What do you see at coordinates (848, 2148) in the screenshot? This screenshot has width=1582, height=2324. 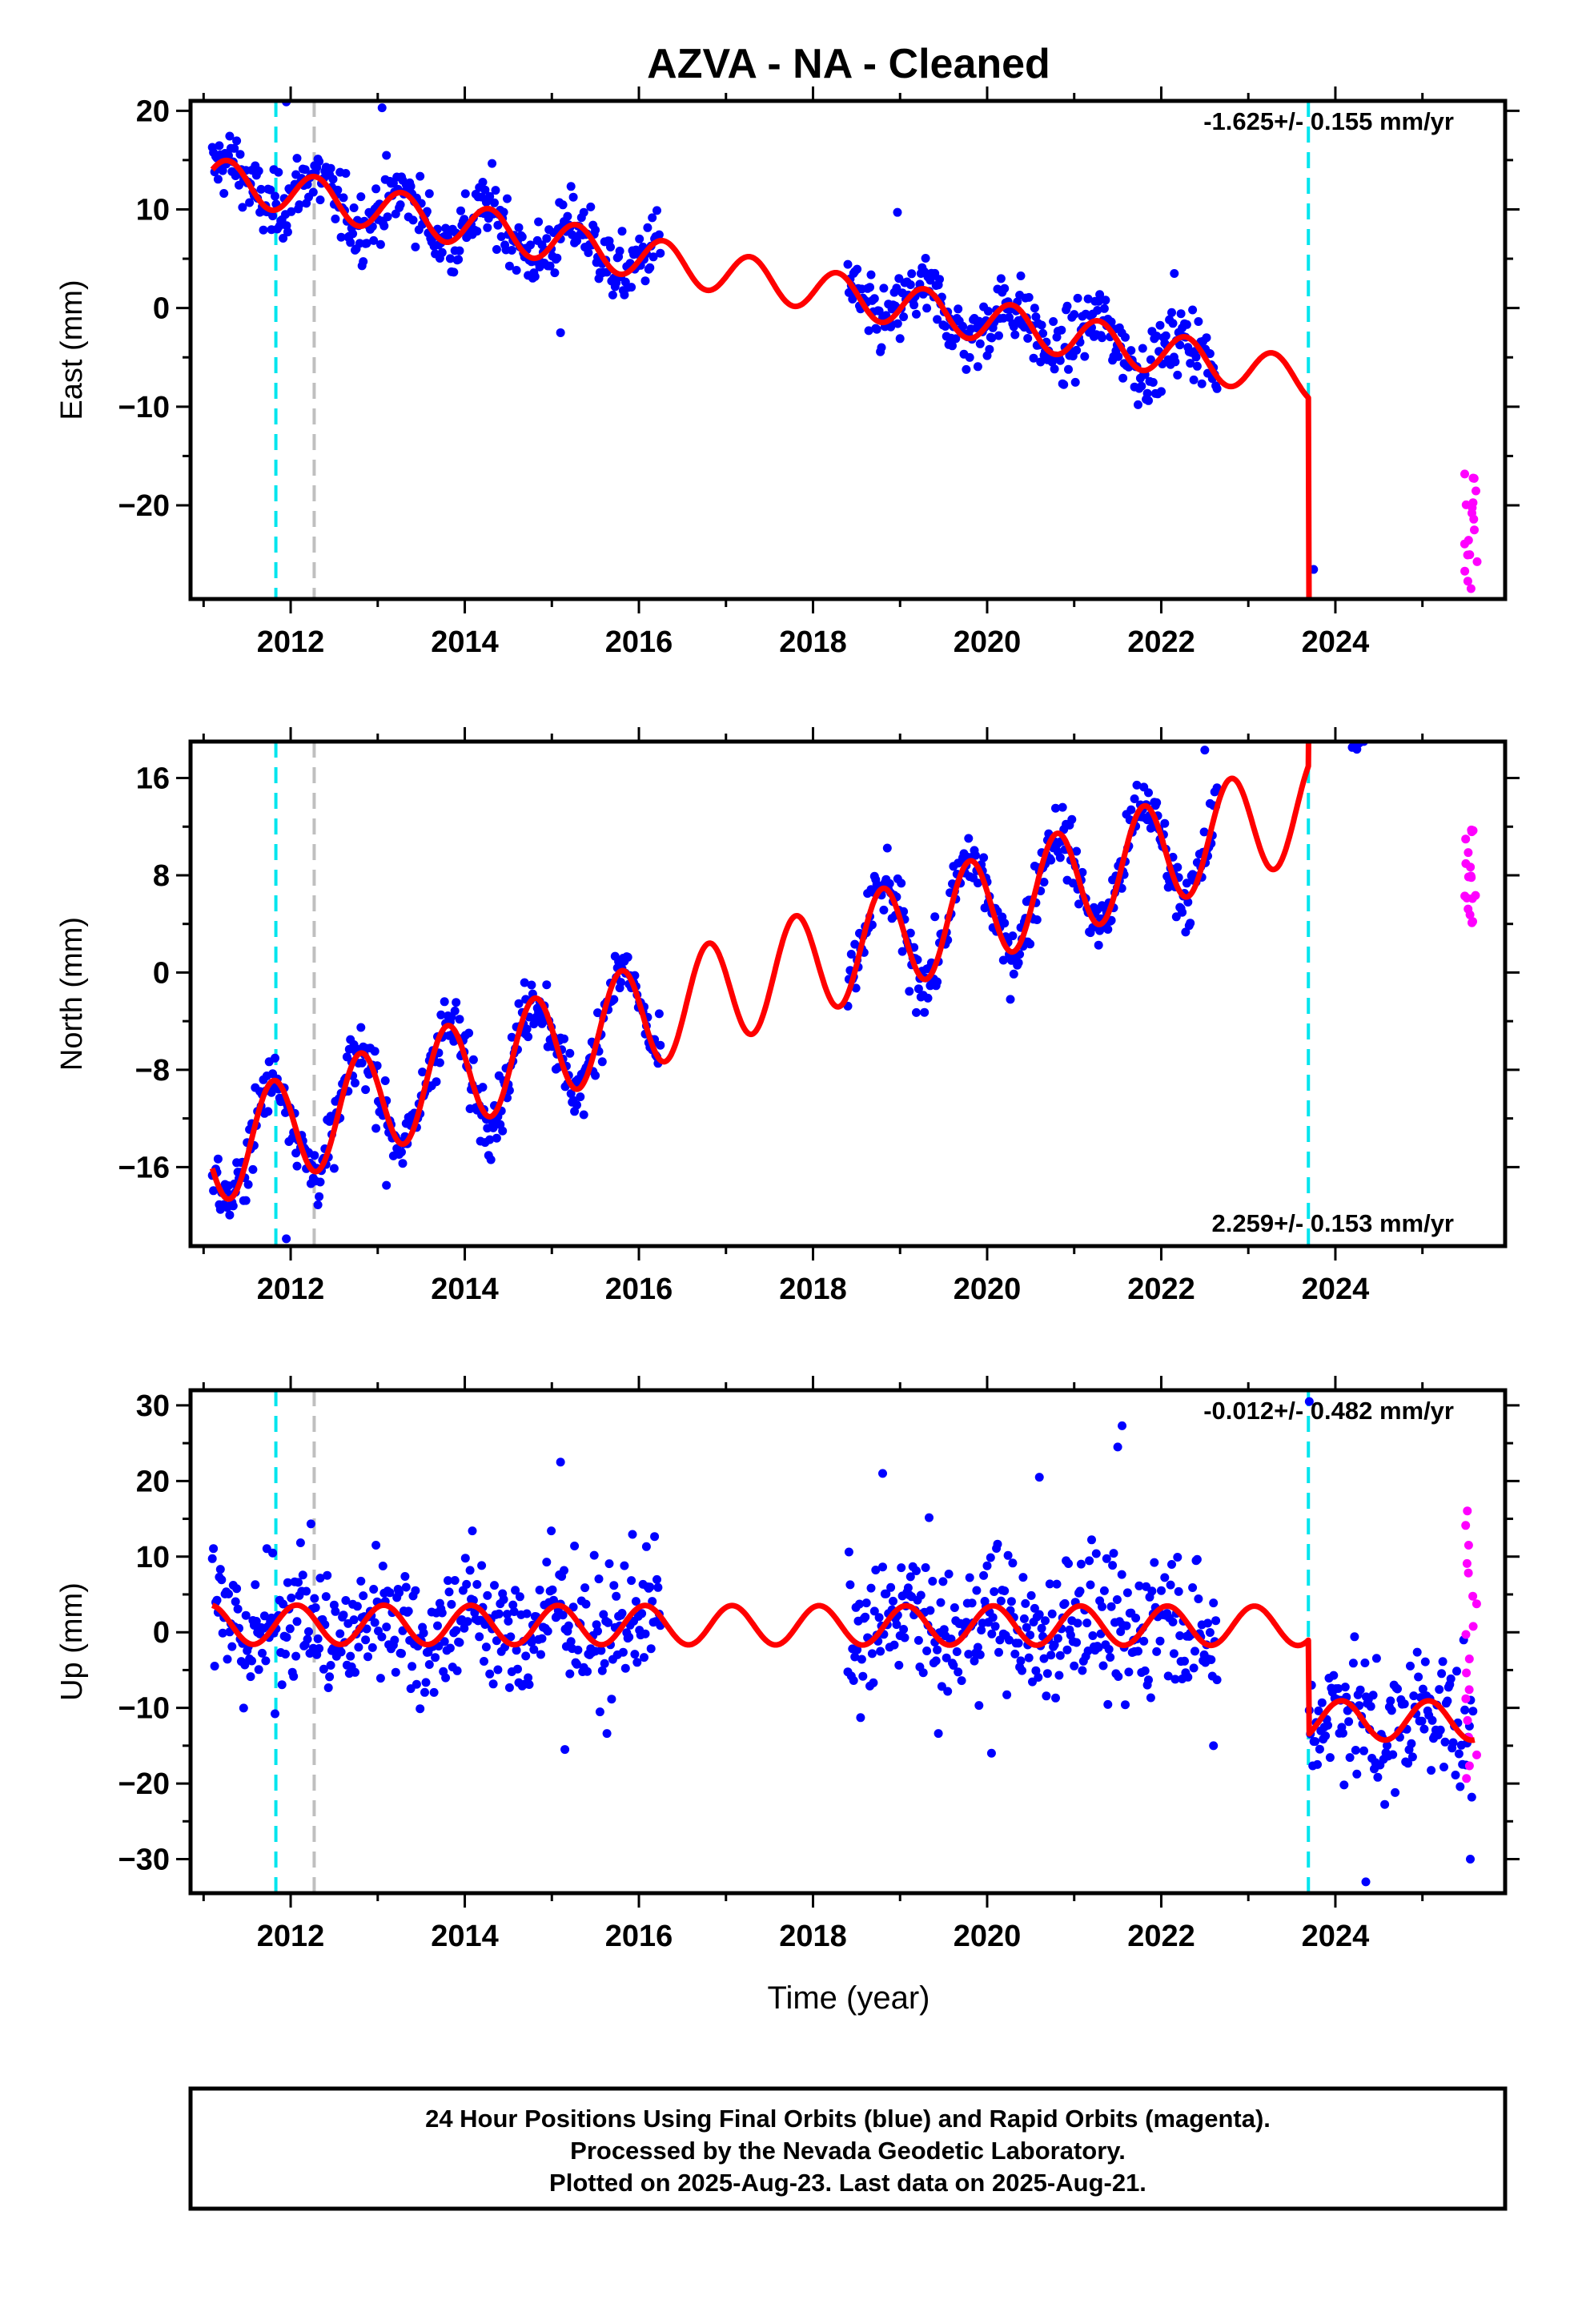 I see `footer-box` at bounding box center [848, 2148].